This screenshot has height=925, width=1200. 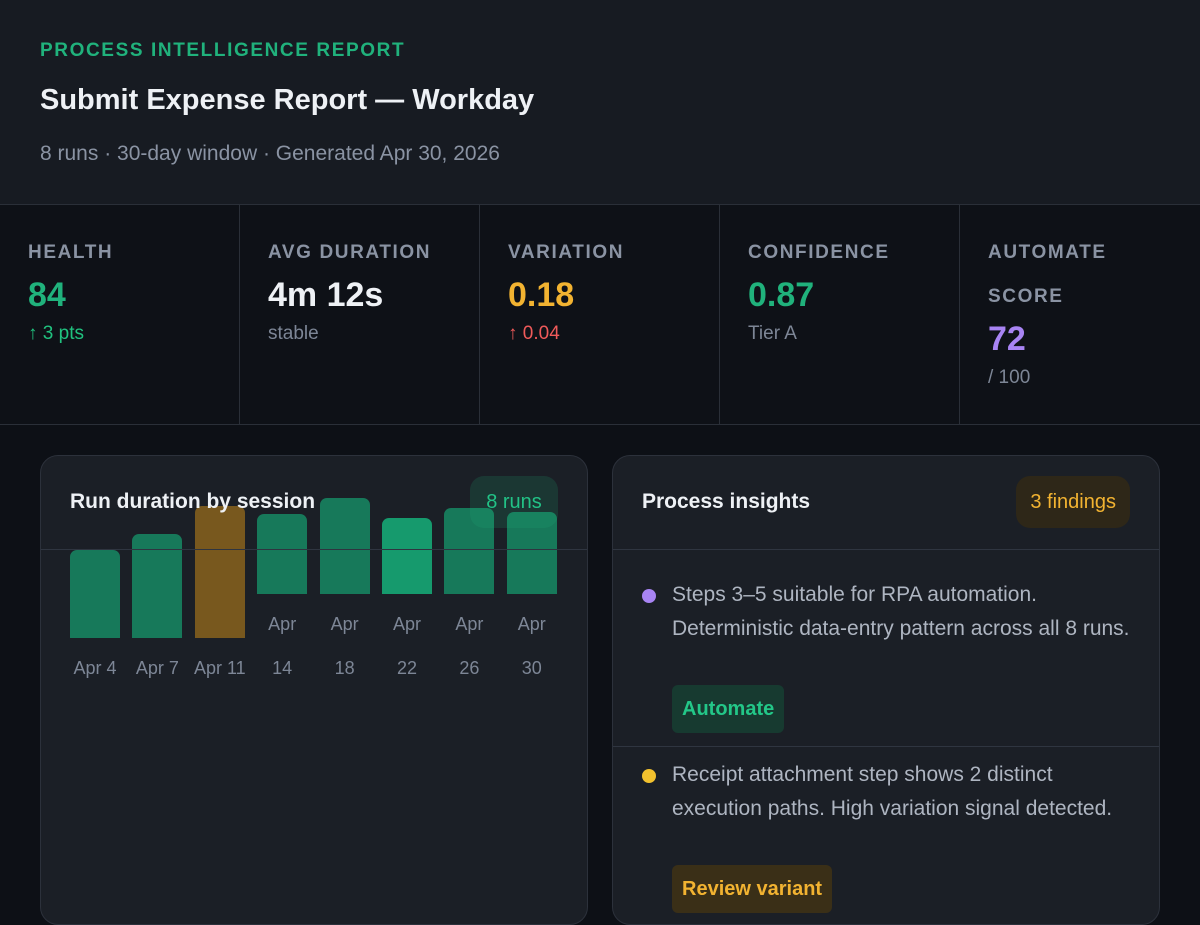 I want to click on stat-automate-score: AUTOMATE SCORE 72 / 100, so click(x=1080, y=314).